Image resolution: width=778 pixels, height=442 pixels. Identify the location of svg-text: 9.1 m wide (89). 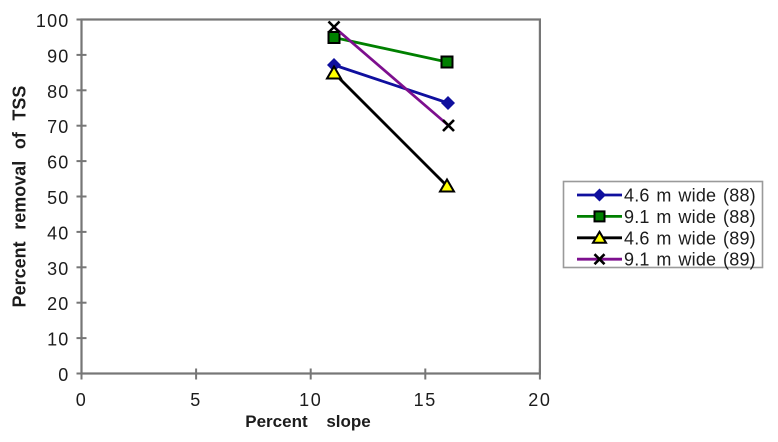
(690, 260).